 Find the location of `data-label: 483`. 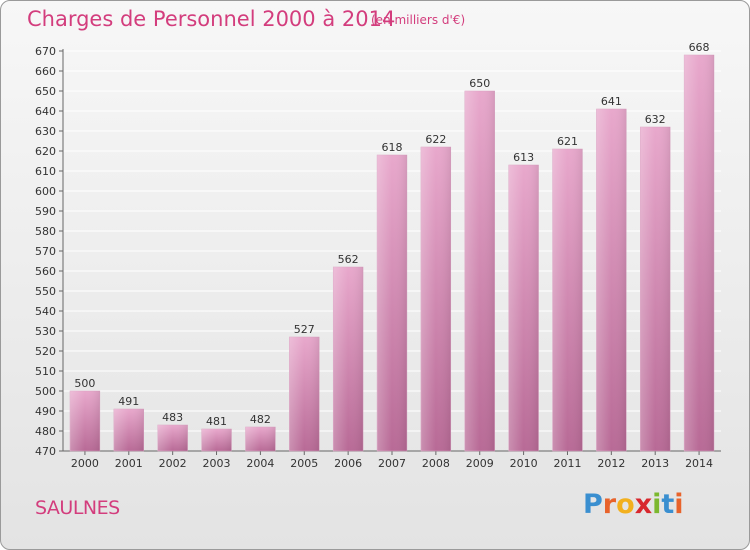

data-label: 483 is located at coordinates (172, 417).